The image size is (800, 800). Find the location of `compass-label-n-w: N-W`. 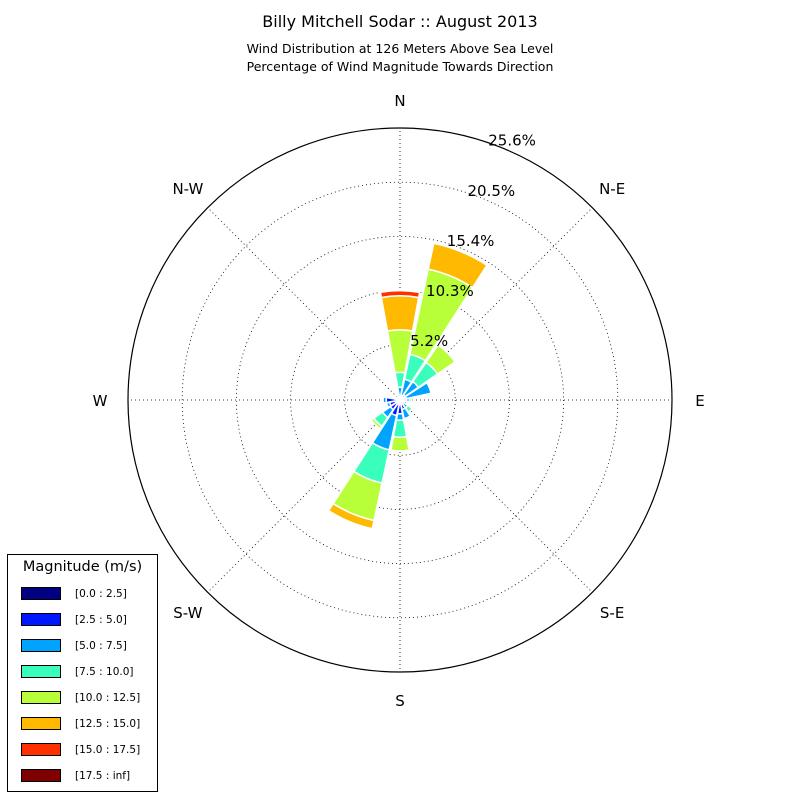

compass-label-n-w: N-W is located at coordinates (187, 189).